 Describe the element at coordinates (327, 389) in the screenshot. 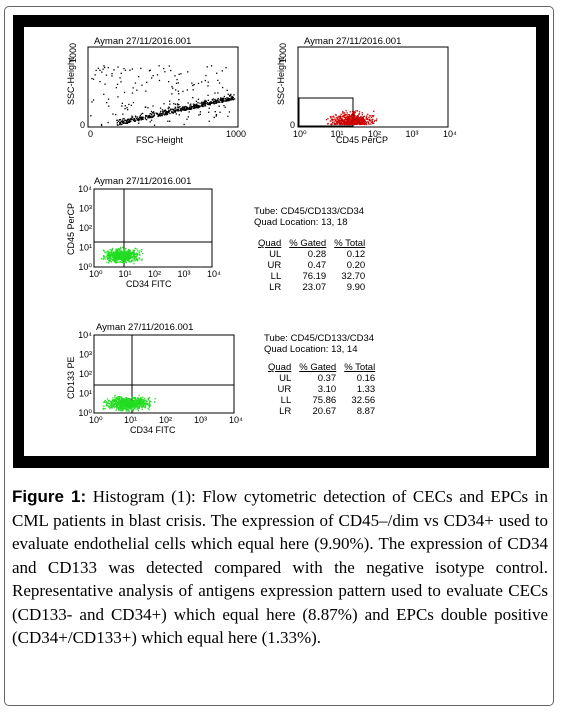

I see `gated-cell: 3.10` at that location.